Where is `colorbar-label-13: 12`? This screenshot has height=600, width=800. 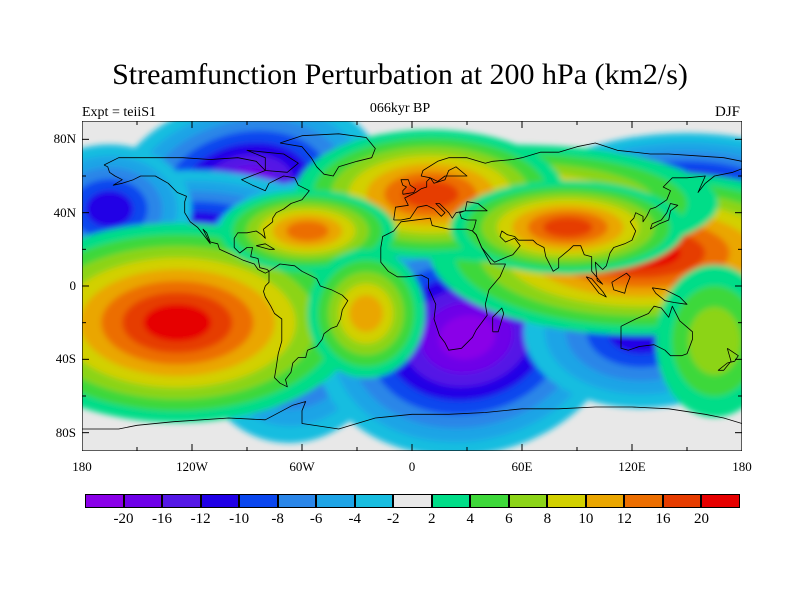 colorbar-label-13: 12 is located at coordinates (624, 519).